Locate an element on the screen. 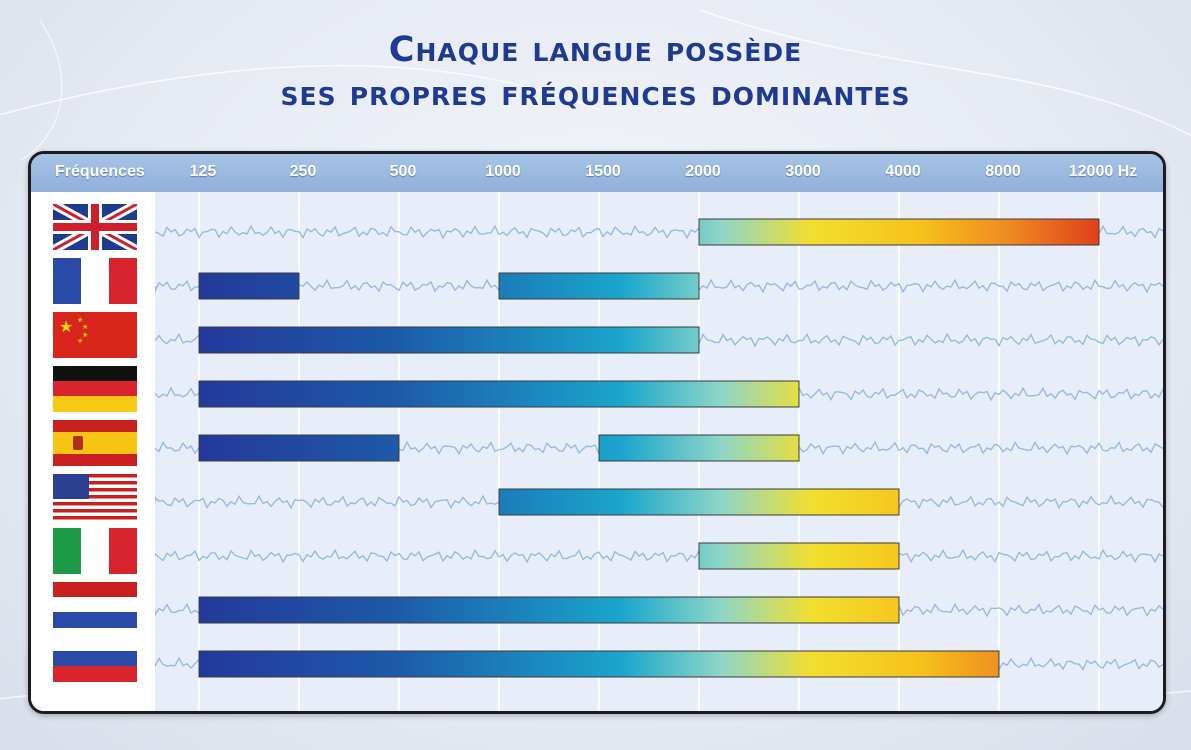  x-tick-label: 8000 is located at coordinates (1003, 171).